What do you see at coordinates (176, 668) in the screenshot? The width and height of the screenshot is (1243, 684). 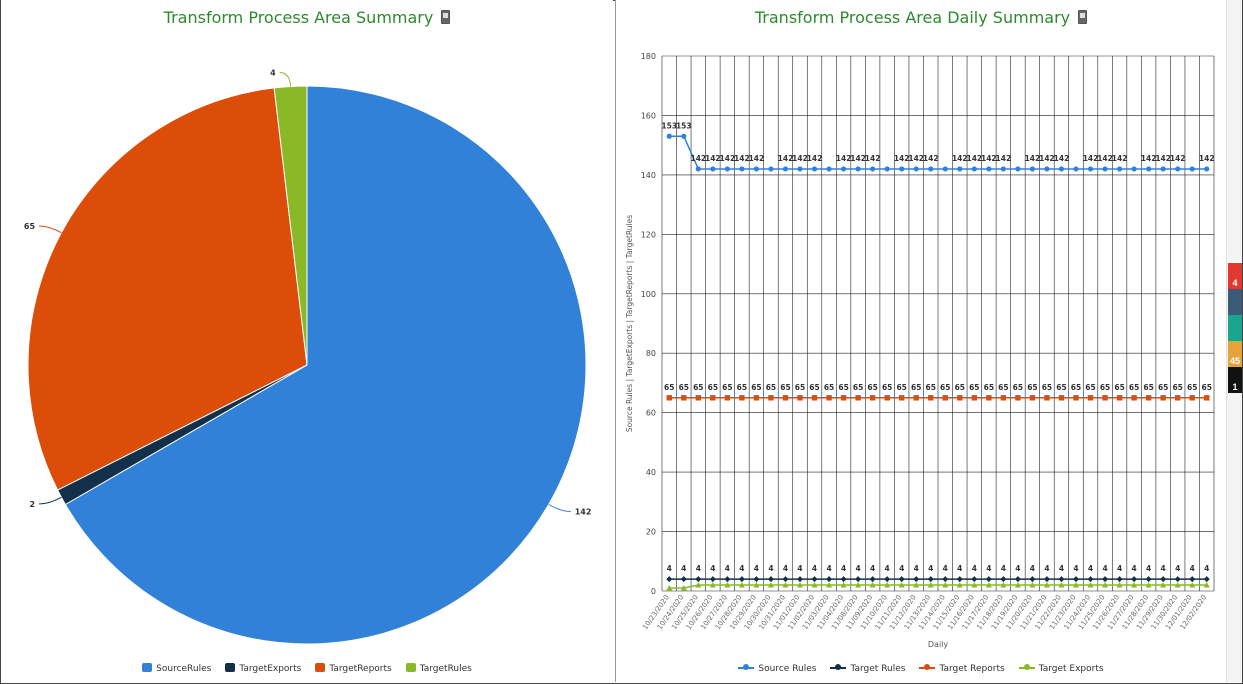 I see `legend-item: SourceRules` at bounding box center [176, 668].